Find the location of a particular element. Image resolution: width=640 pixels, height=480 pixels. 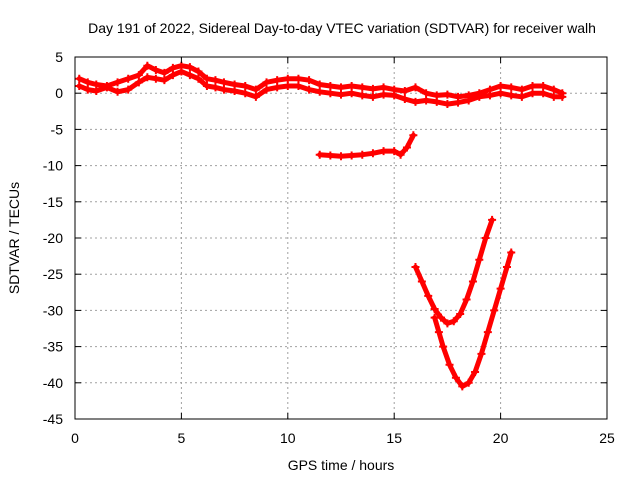

y-tick-label: -5 is located at coordinates (57, 129).